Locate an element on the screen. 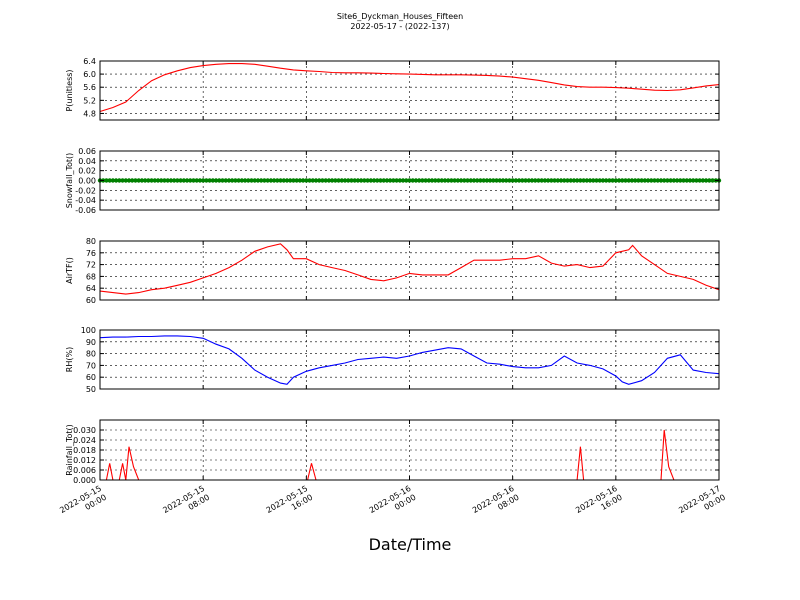 The image size is (800, 600). y-tick-label: -0.06 is located at coordinates (85, 210).